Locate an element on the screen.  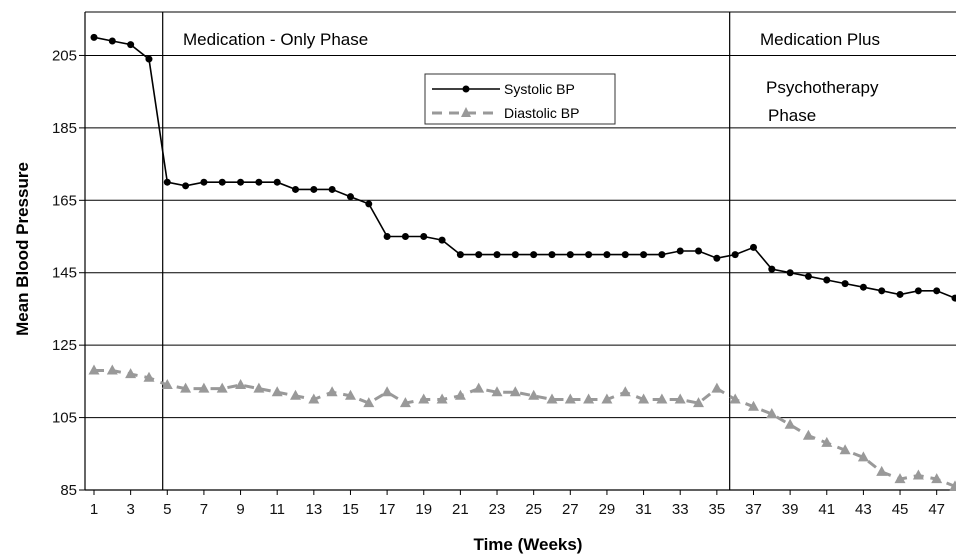
legend-systolic-label: Systolic BP is located at coordinates (539, 89).